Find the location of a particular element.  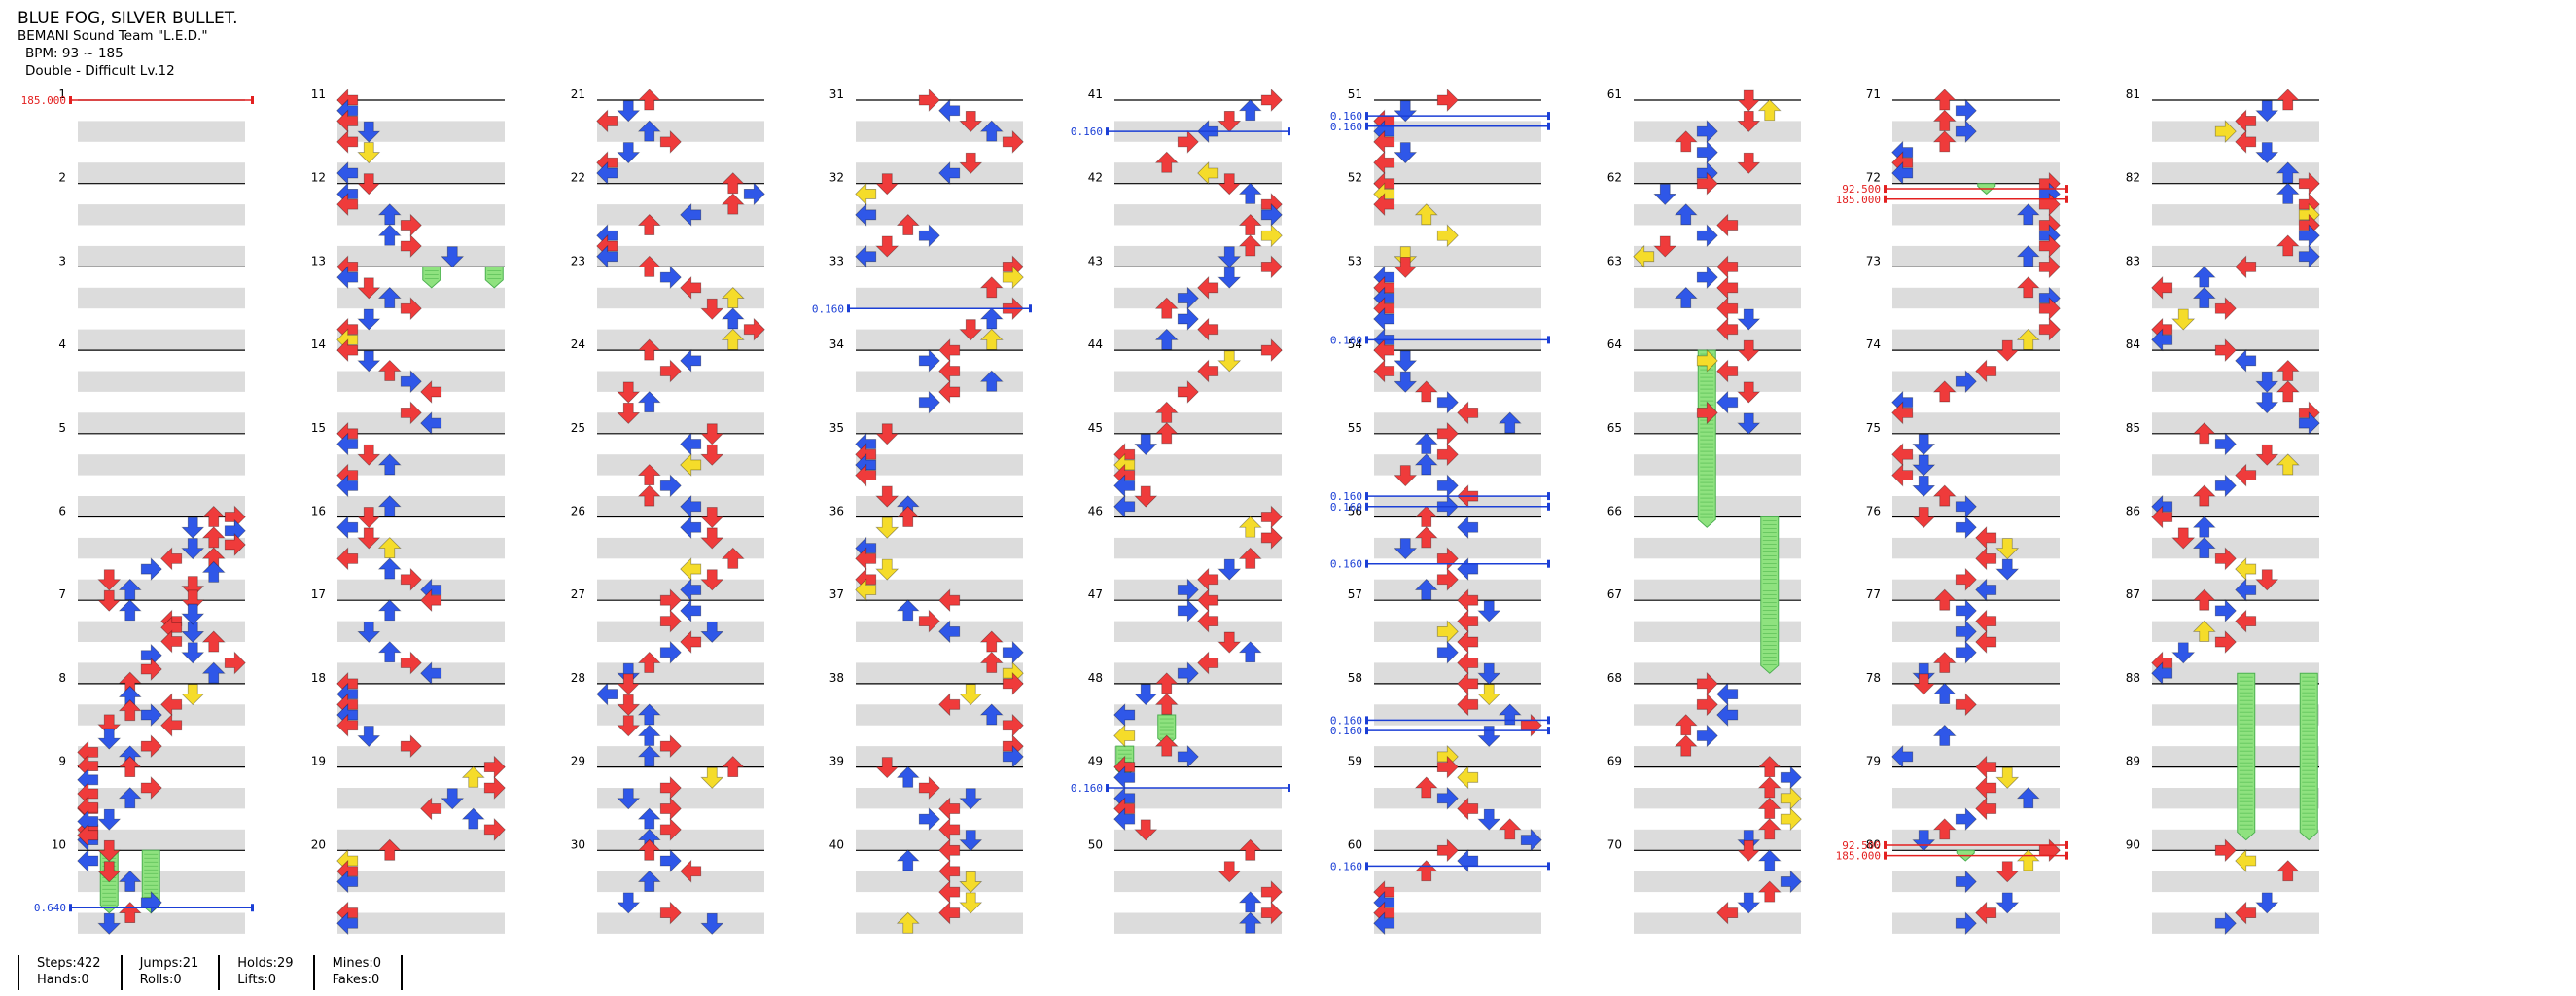

stats-group-steps: Steps:422 Hands:0 is located at coordinates (70, 972).